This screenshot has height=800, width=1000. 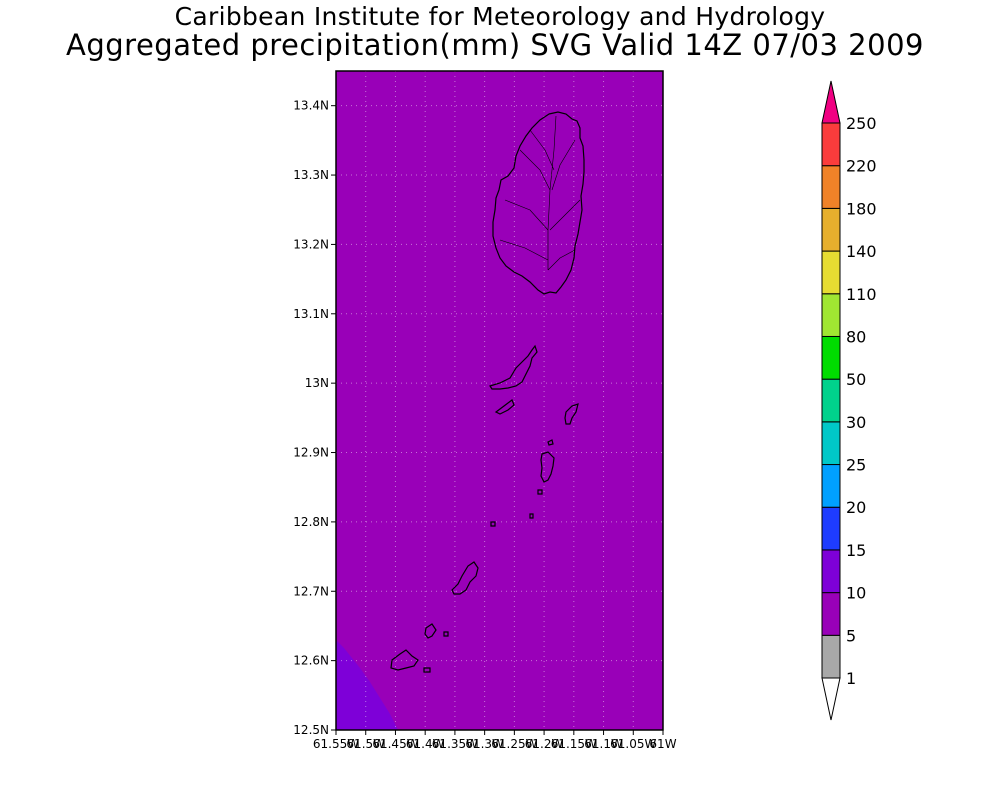 I want to click on bequia-island, so click(x=513, y=367).